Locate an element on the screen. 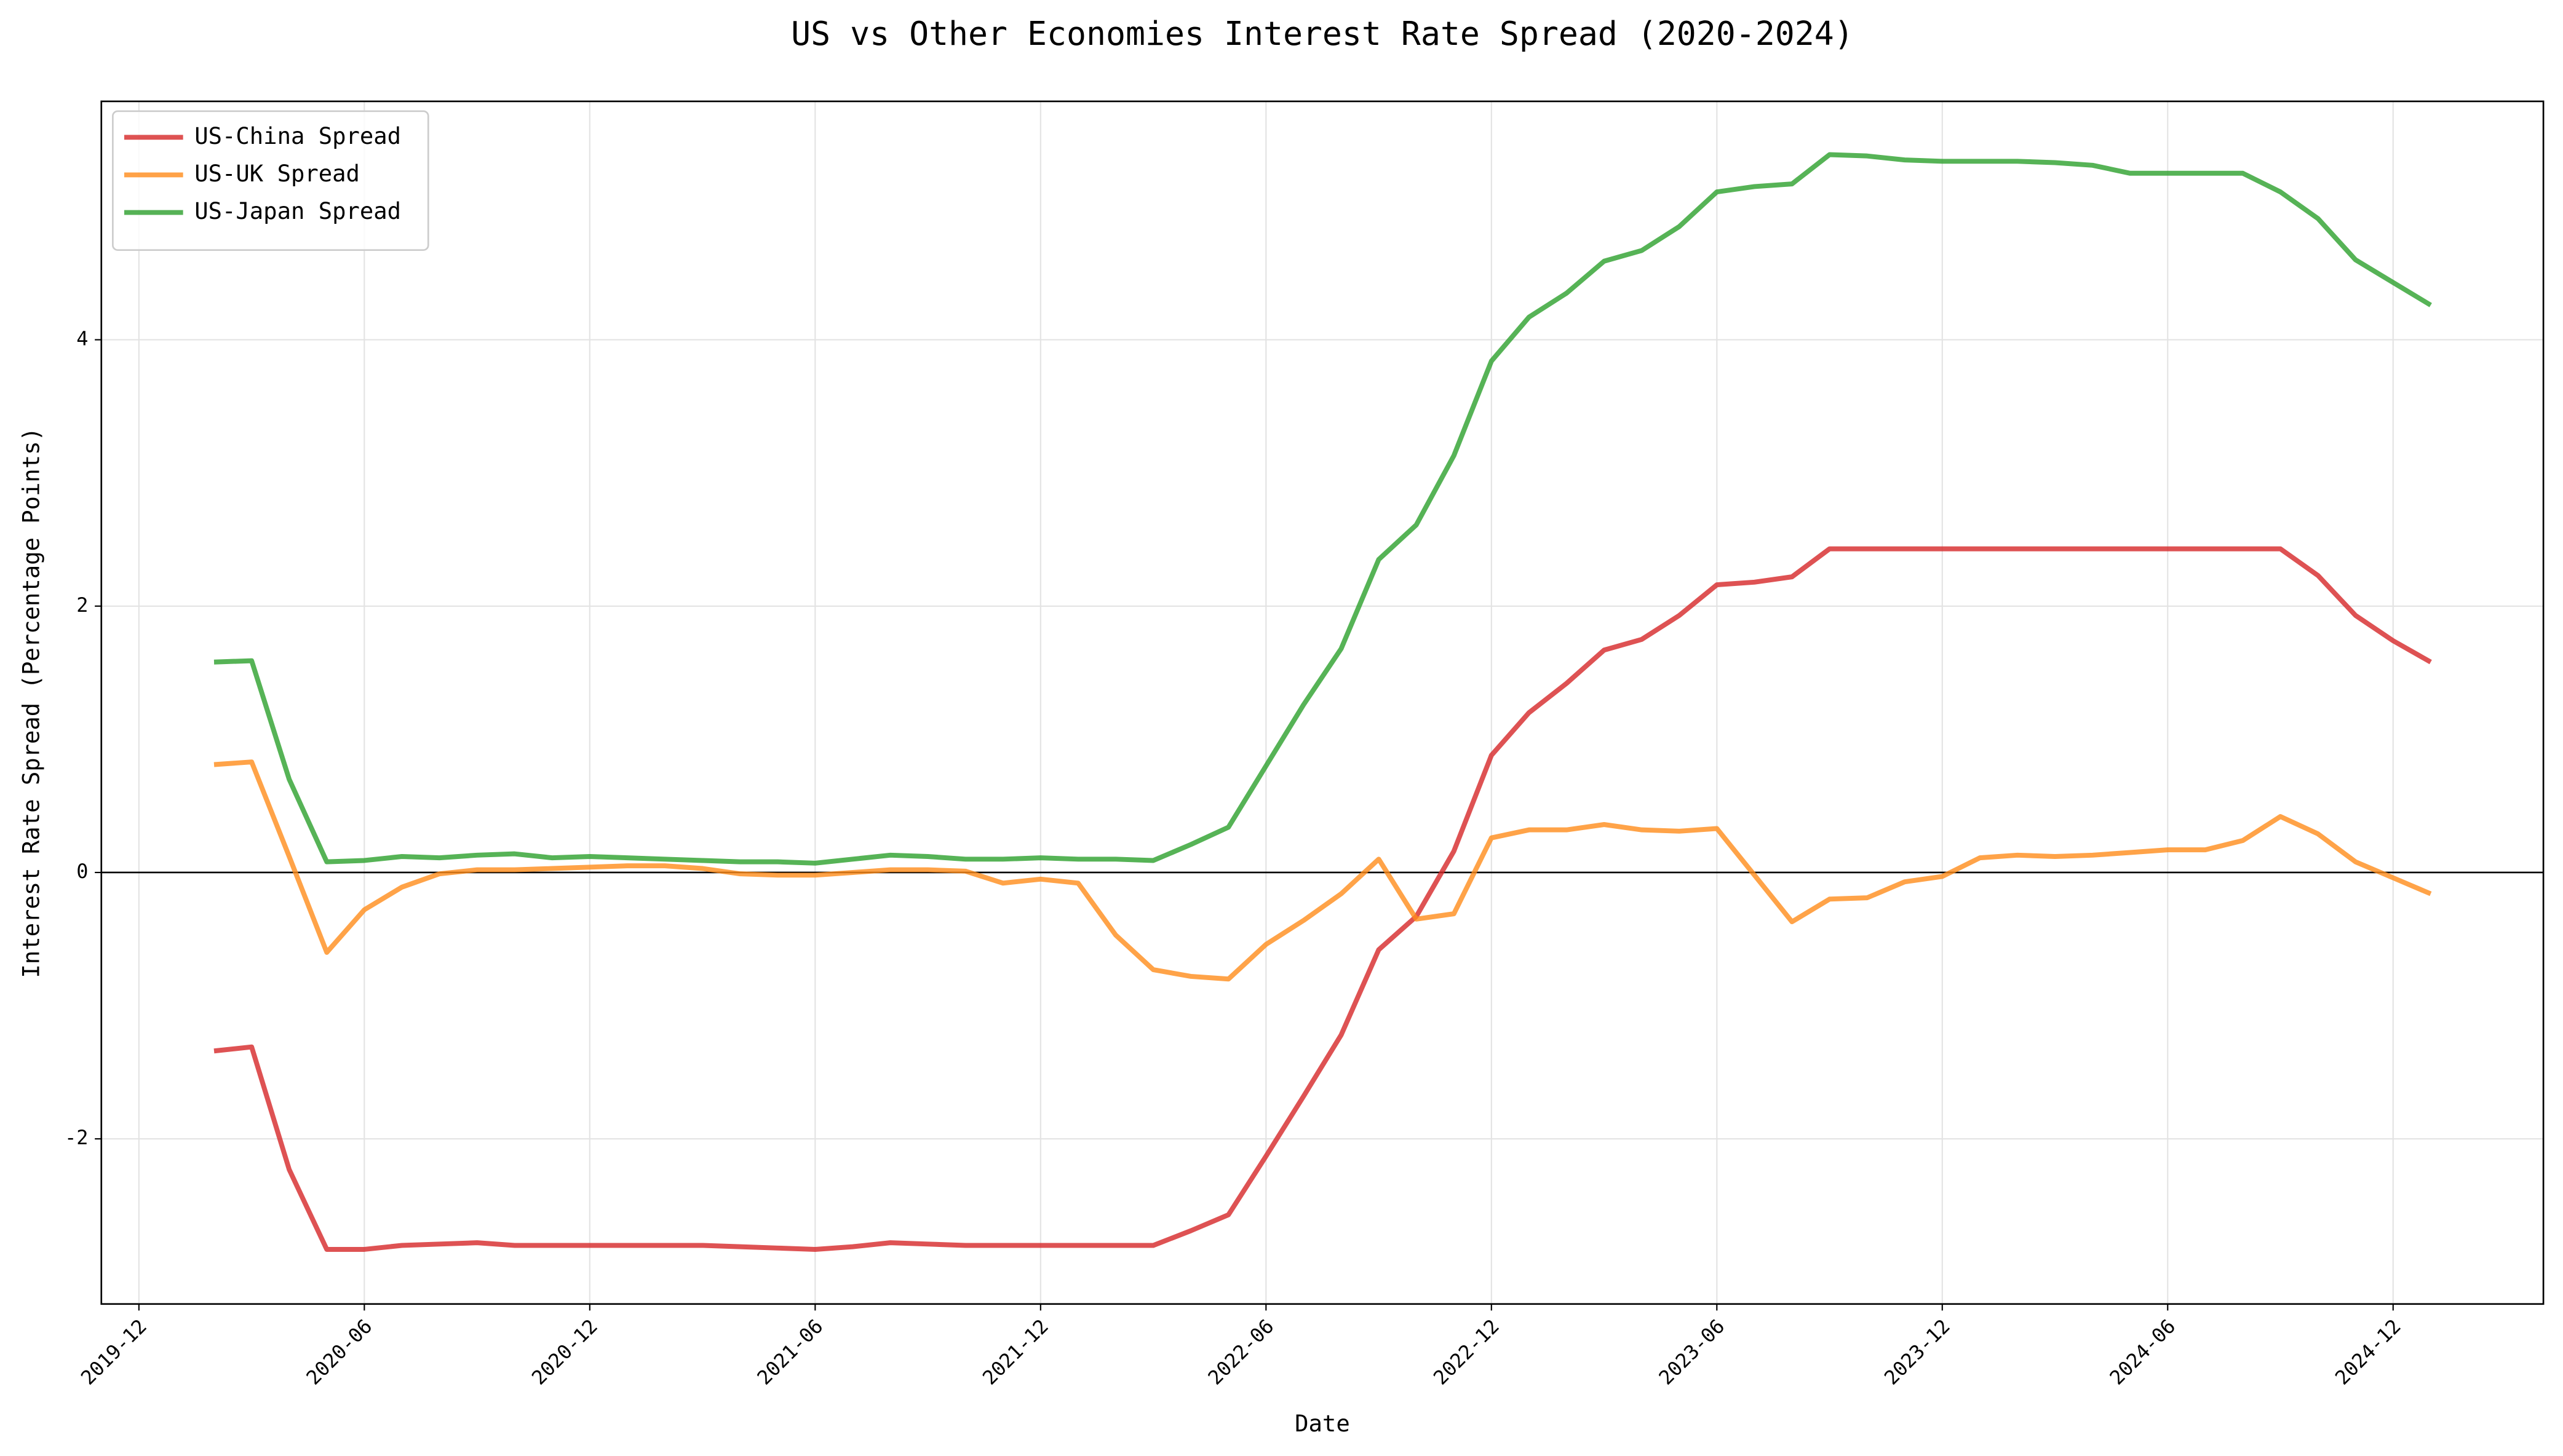 The width and height of the screenshot is (2563, 1456). legend-label: US-Japan Spread is located at coordinates (297, 211).